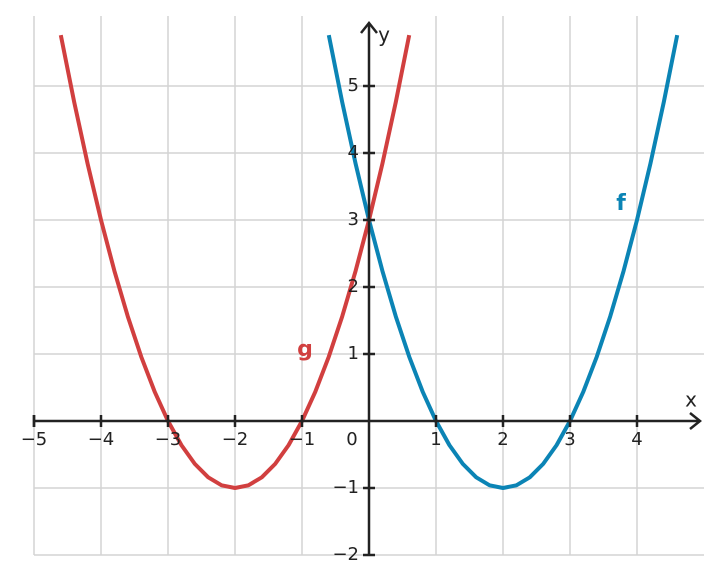 This screenshot has height=584, width=724. What do you see at coordinates (101, 439) in the screenshot?
I see `x-tick-label: −4` at bounding box center [101, 439].